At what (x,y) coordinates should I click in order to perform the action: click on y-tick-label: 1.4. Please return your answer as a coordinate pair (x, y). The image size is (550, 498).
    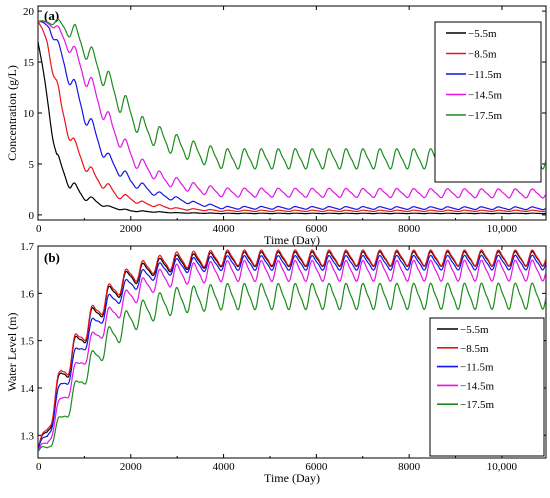
    Looking at the image, I should click on (27, 389).